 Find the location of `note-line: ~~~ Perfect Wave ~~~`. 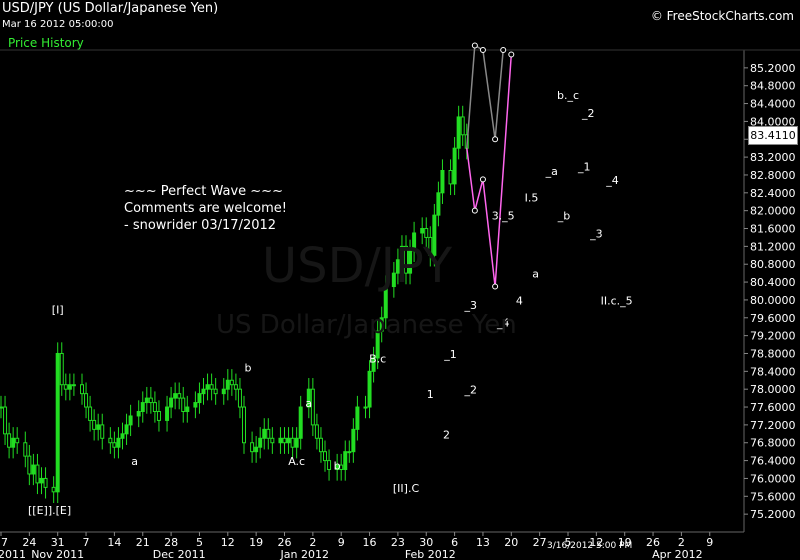

note-line: ~~~ Perfect Wave ~~~ is located at coordinates (203, 191).